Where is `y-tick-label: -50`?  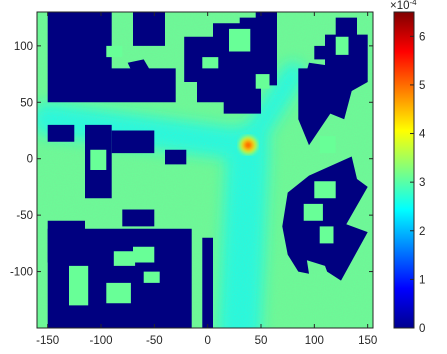
y-tick-label: -50 is located at coordinates (24, 216).